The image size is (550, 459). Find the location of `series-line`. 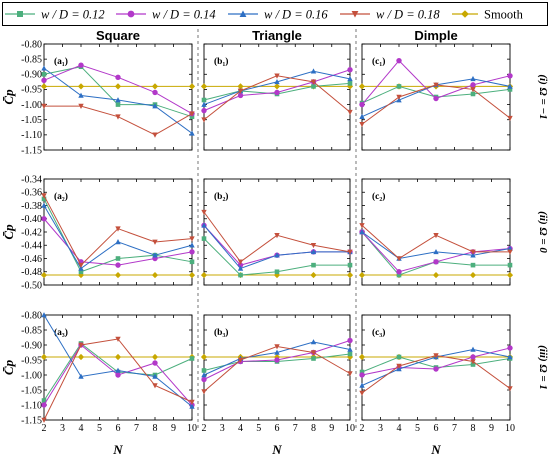

series-line is located at coordinates (436, 374).